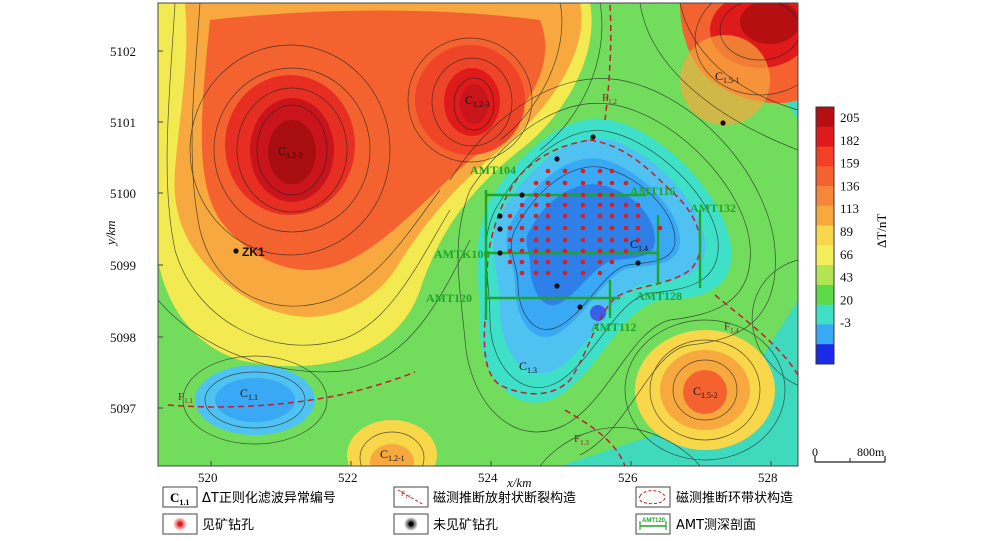 This screenshot has width=1000, height=541. I want to click on label-f13: F1.3, so click(581, 440).